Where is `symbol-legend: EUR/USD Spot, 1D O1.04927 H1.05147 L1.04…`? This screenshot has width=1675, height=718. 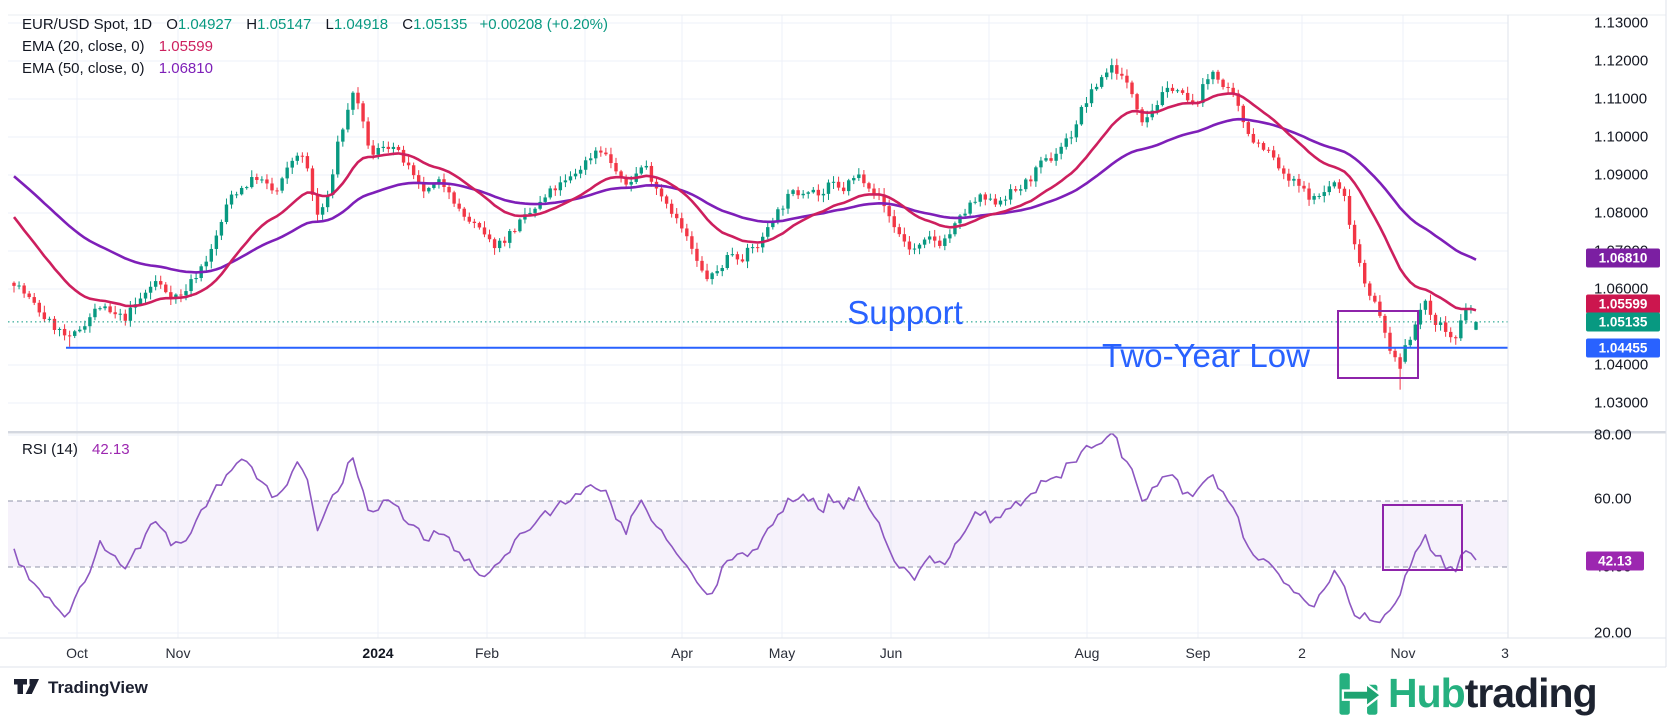 symbol-legend: EUR/USD Spot, 1D O1.04927 H1.05147 L1.04… is located at coordinates (315, 47).